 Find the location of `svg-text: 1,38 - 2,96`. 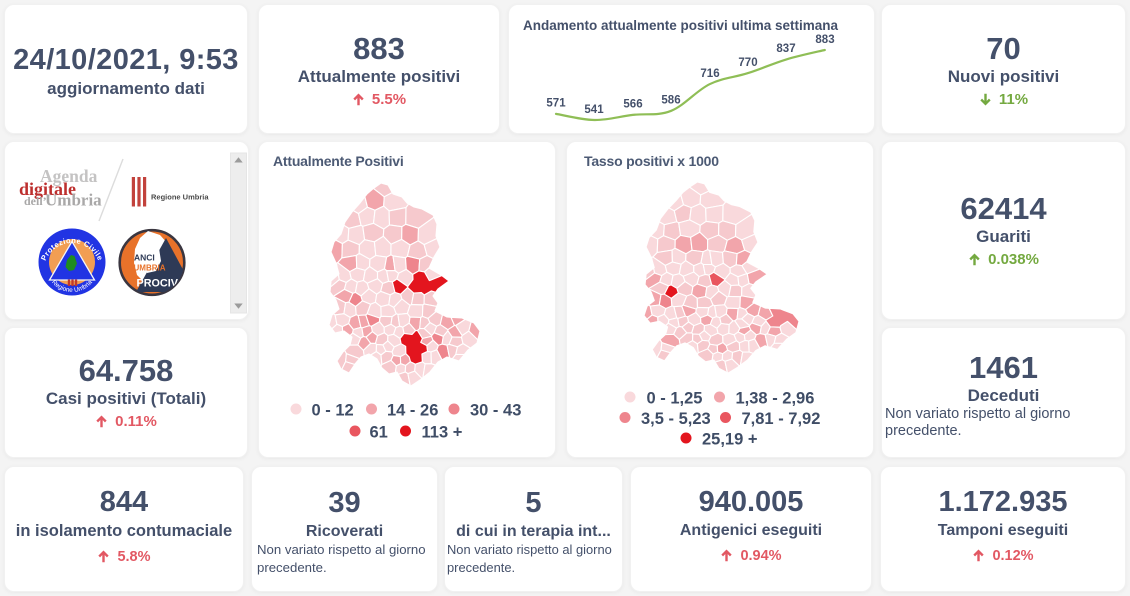

svg-text: 1,38 - 2,96 is located at coordinates (775, 399).